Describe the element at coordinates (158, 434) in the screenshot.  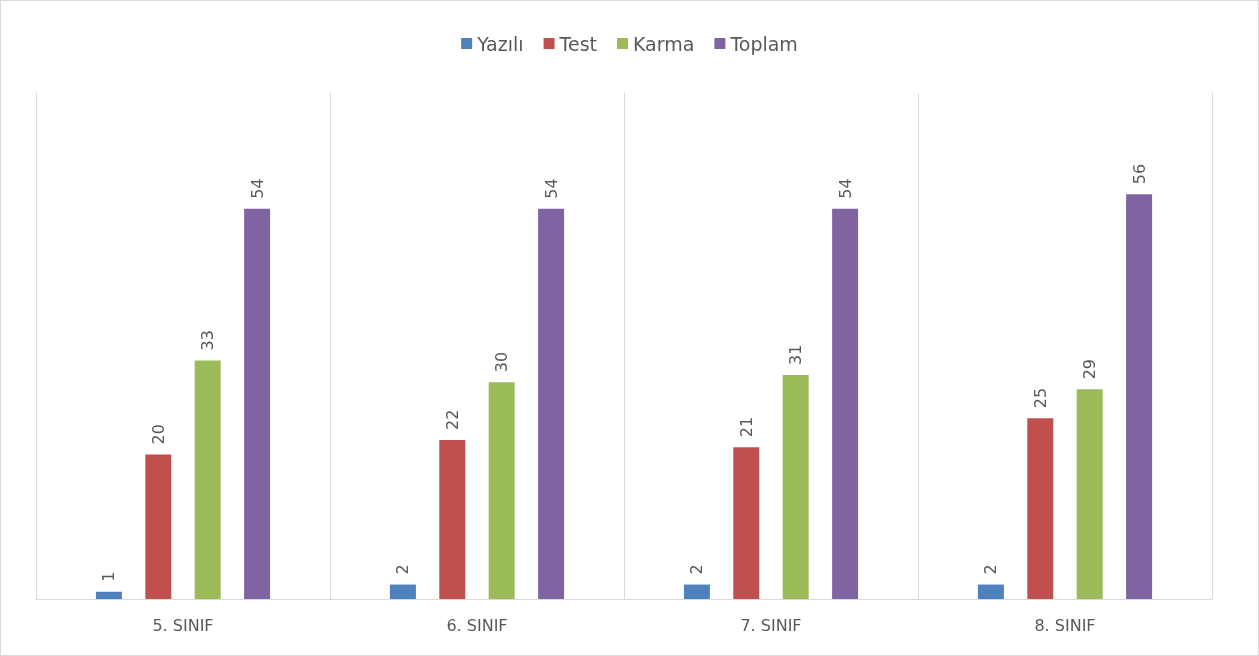
I see `data-label: 20` at that location.